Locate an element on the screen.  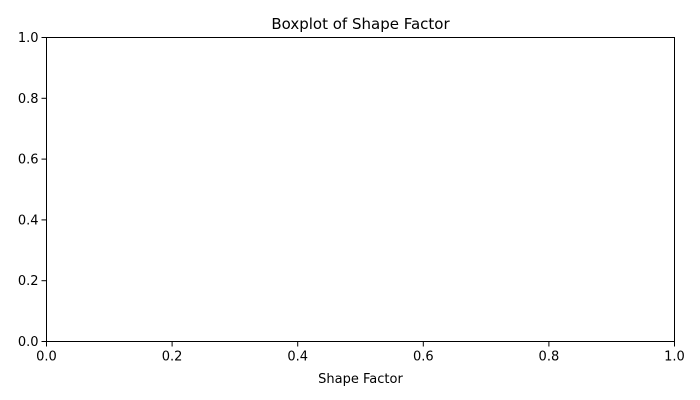
y-tick-label: 0.2 is located at coordinates (28, 281).